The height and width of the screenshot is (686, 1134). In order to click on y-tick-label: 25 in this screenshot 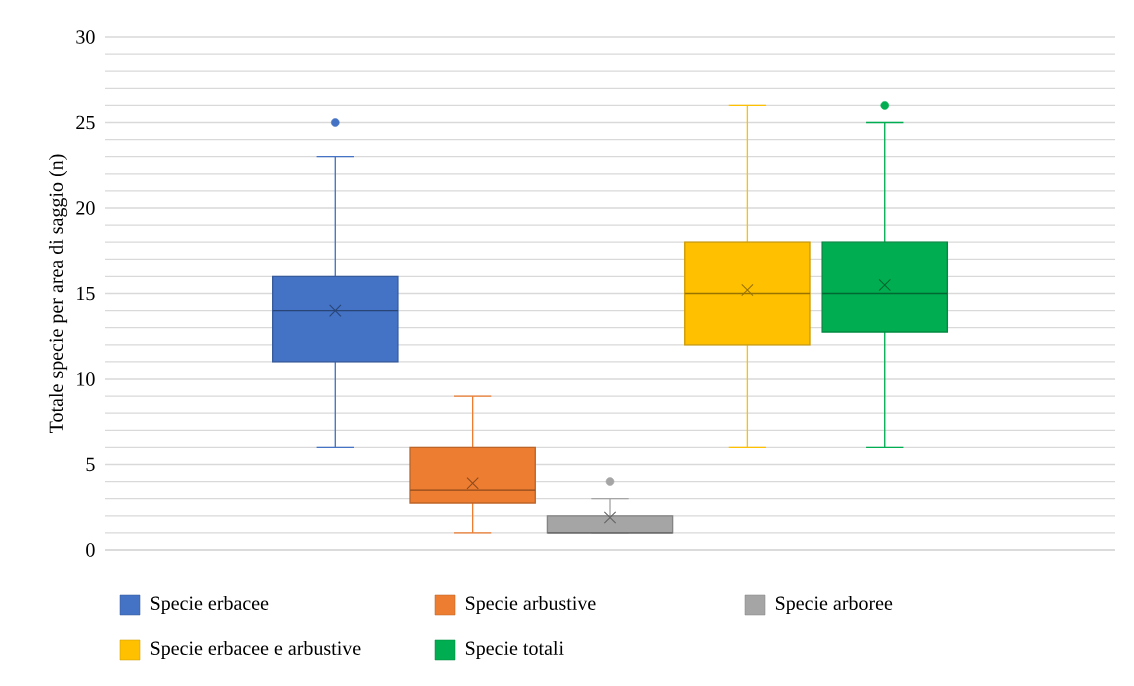, I will do `click(85, 122)`.